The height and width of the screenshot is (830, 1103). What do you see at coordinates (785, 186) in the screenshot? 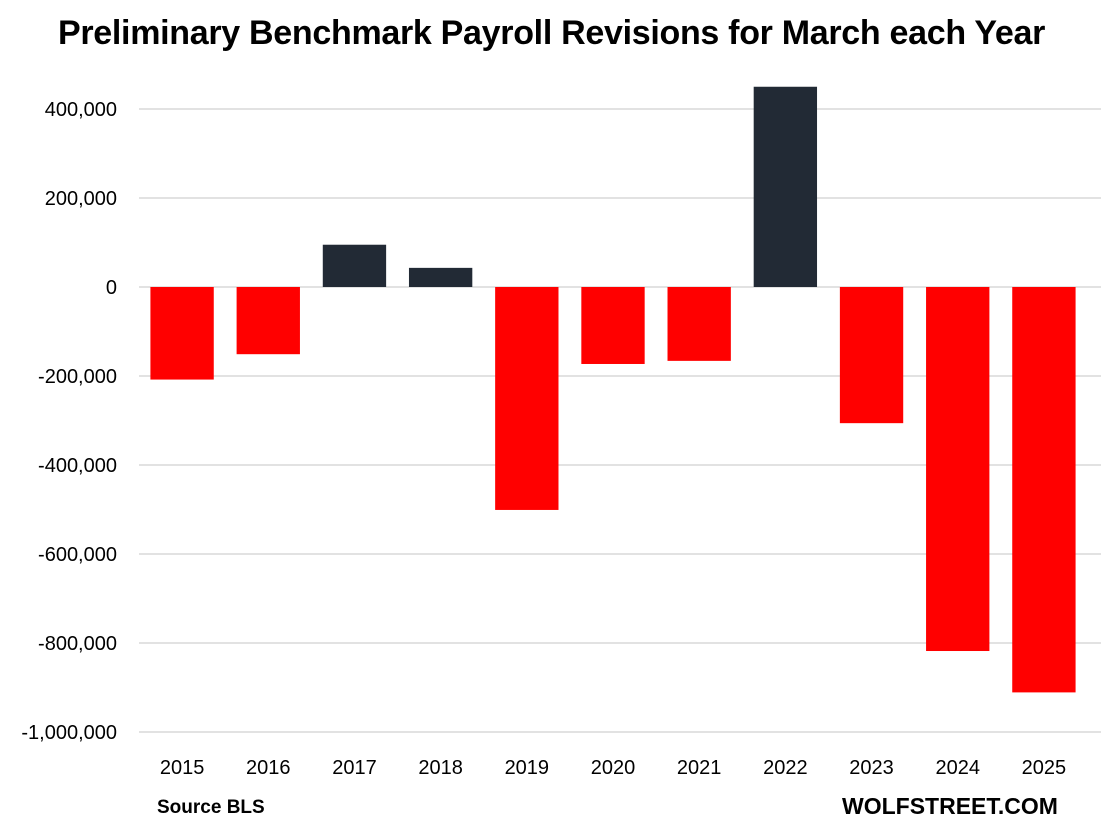
I see `bar-2022` at bounding box center [785, 186].